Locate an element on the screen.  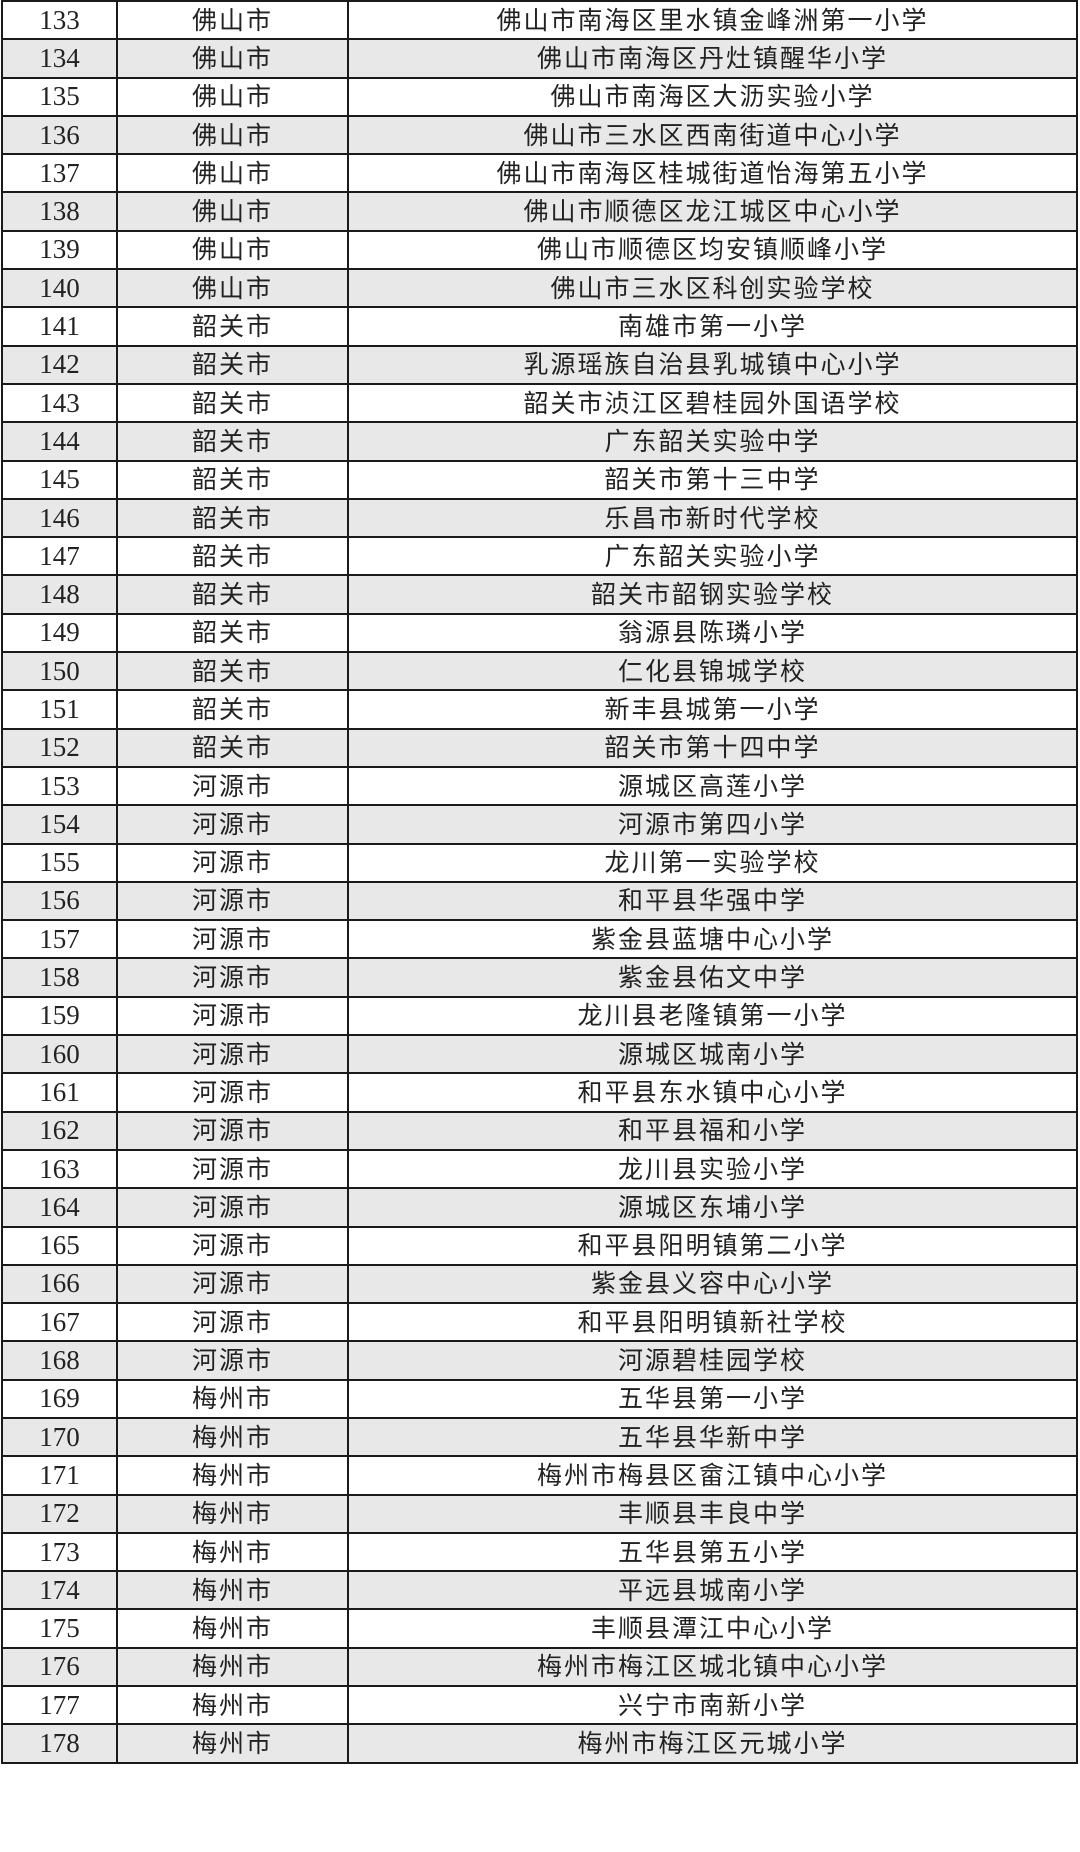
table-row: 155 河源市 龙川第一实验学校 is located at coordinates (539, 862).